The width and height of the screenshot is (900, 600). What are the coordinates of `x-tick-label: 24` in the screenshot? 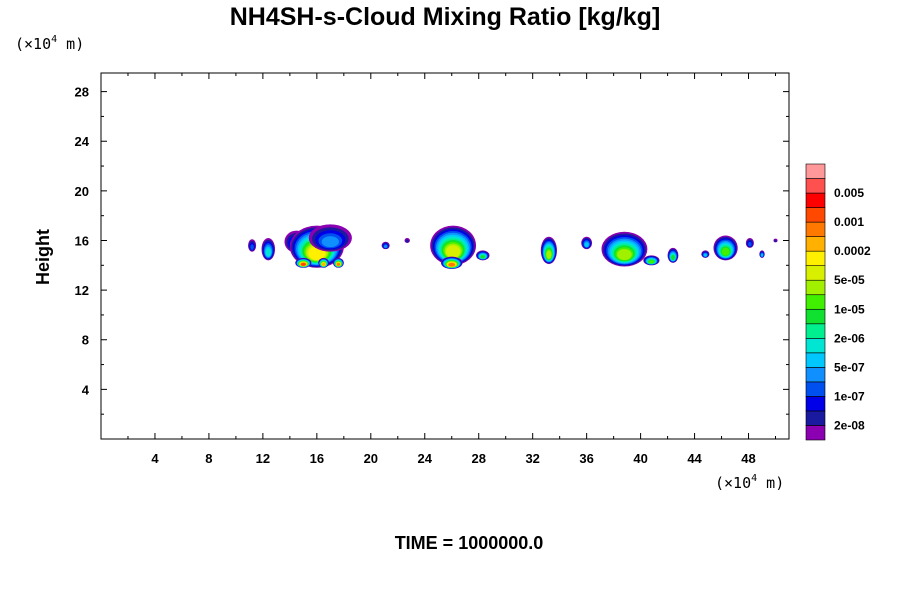 It's located at (425, 458).